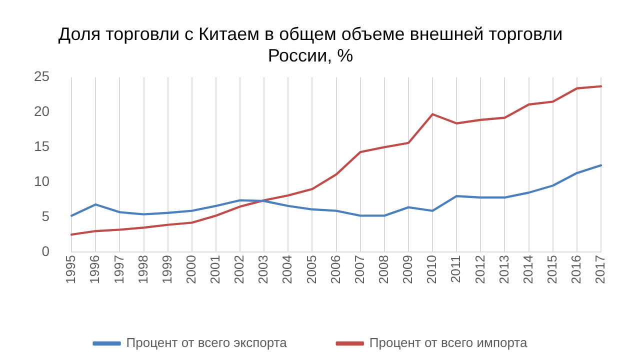  Describe the element at coordinates (263, 269) in the screenshot. I see `x-tick-label: 2003` at that location.